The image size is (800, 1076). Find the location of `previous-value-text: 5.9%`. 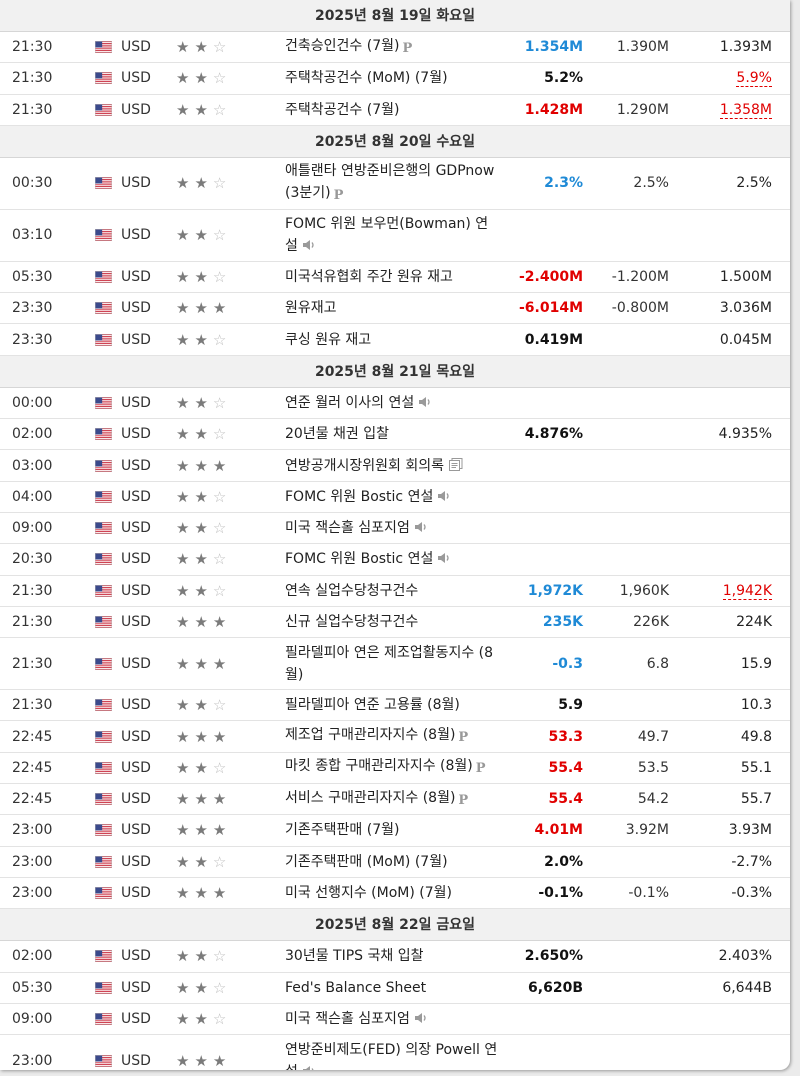

previous-value-text: 5.9% is located at coordinates (754, 79).